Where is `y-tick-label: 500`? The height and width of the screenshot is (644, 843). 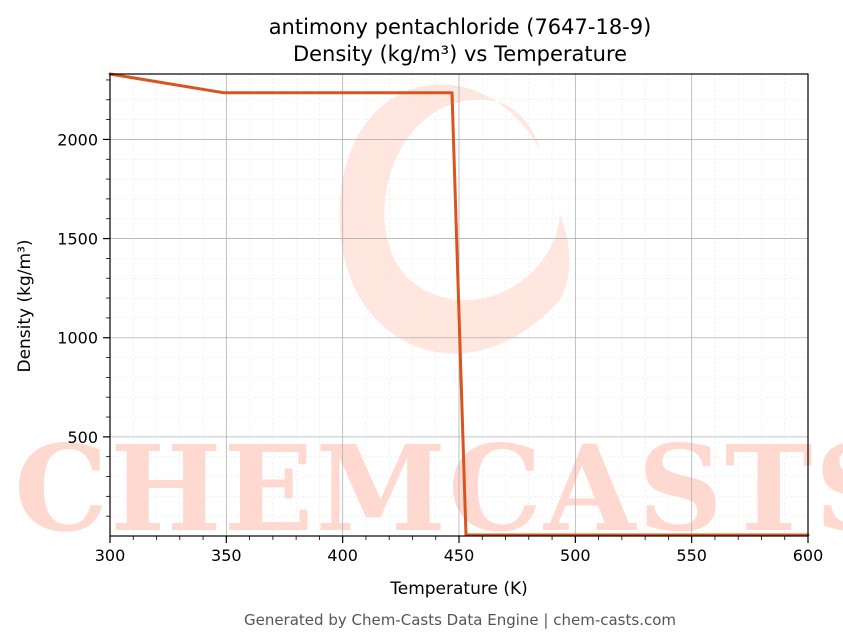
y-tick-label: 500 is located at coordinates (82, 437).